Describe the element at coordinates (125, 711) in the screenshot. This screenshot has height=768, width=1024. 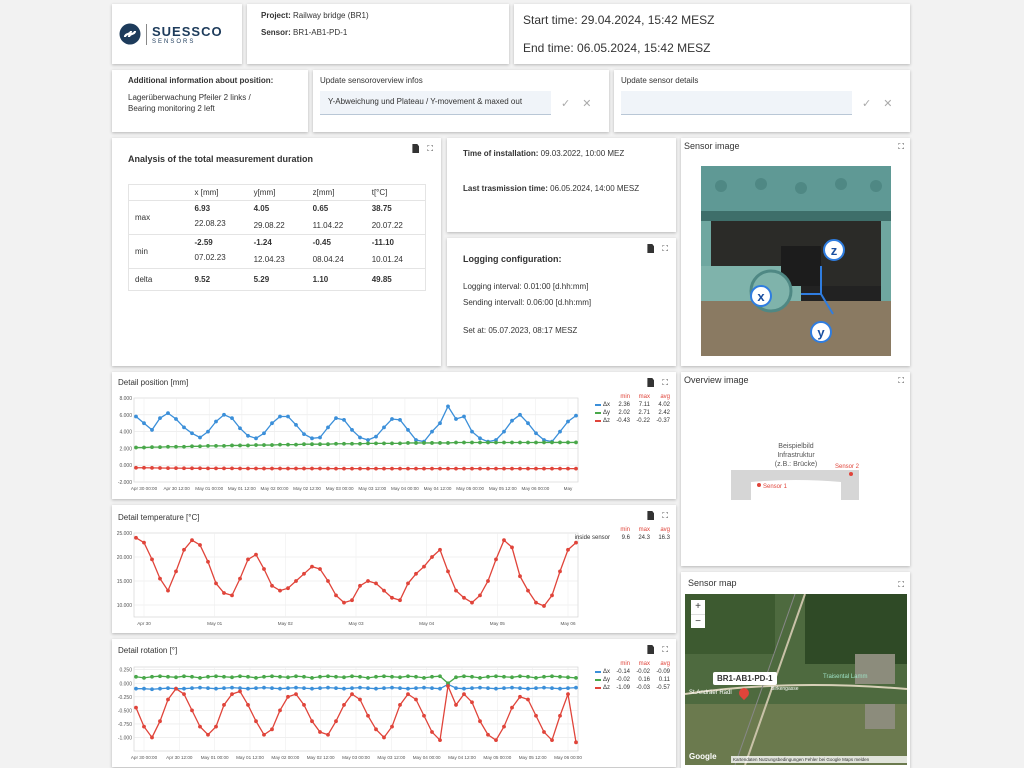
I see `y-tick-label: -0.500` at that location.